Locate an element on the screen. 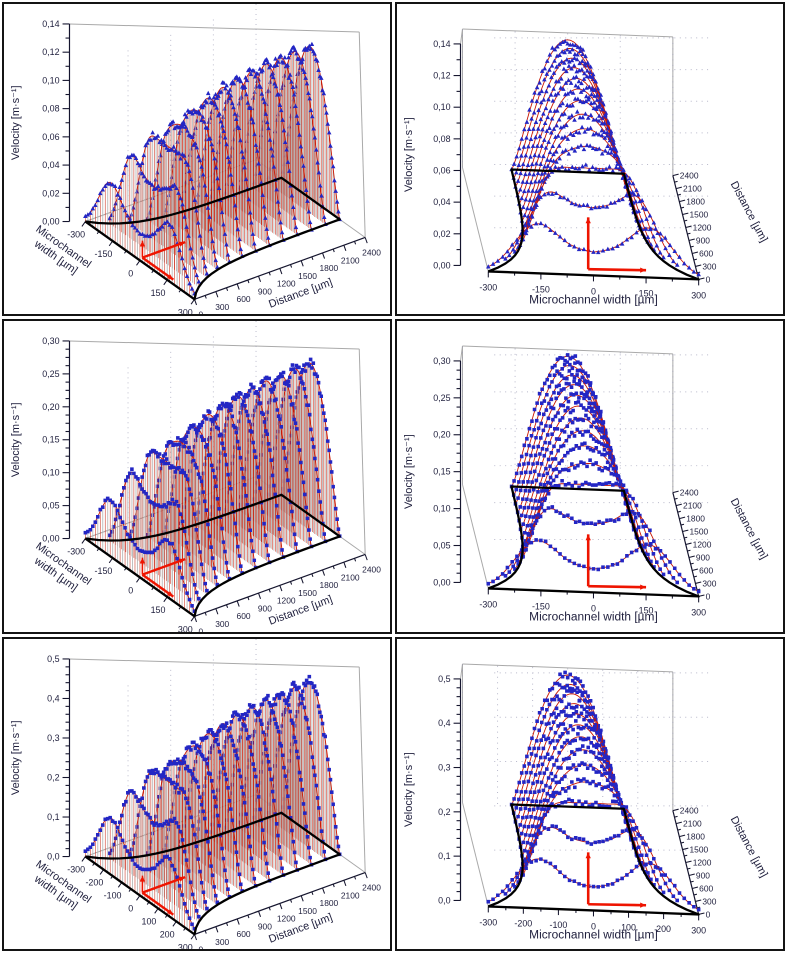 The image size is (787, 953). svg-text: 0,20 is located at coordinates (441, 435).